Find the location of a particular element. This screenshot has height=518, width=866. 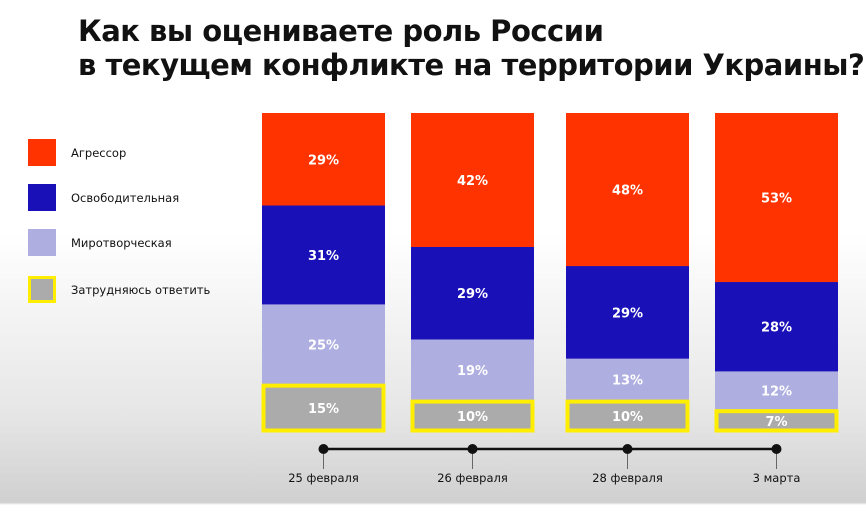

data-label: 12% is located at coordinates (776, 392).